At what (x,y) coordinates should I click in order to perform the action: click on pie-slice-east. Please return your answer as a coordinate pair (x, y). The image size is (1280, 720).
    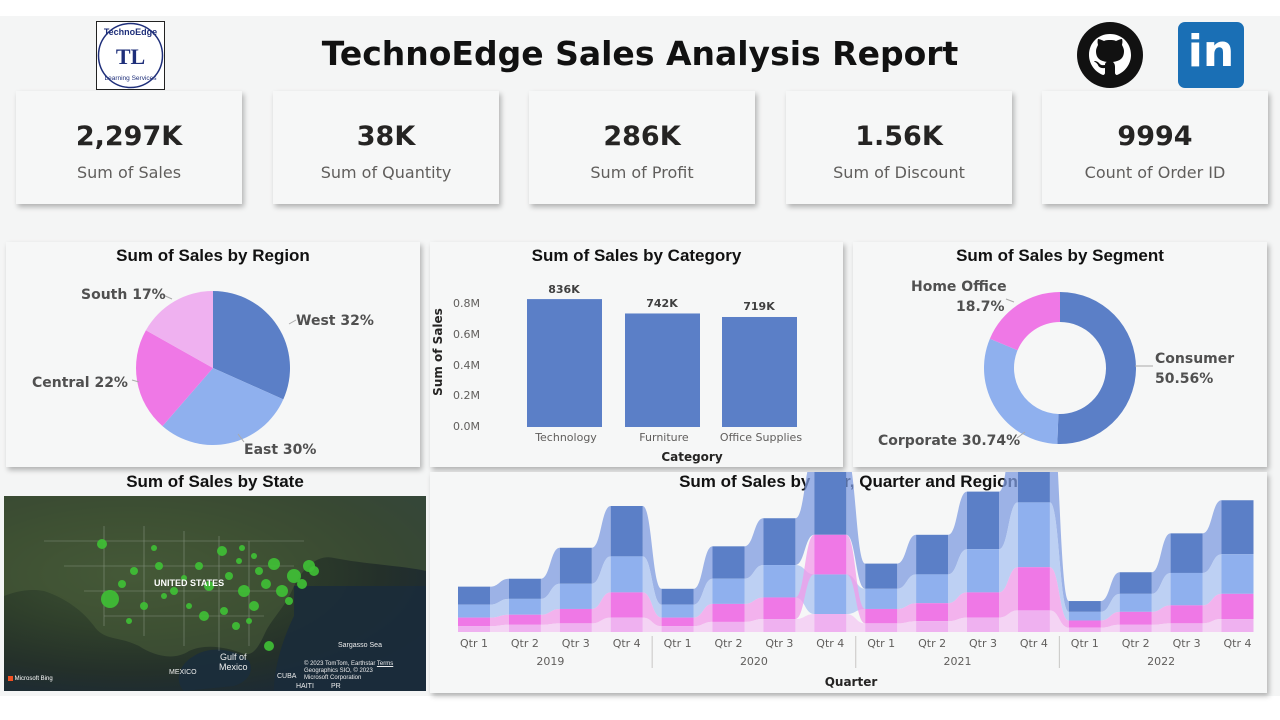
    Looking at the image, I should click on (223, 406).